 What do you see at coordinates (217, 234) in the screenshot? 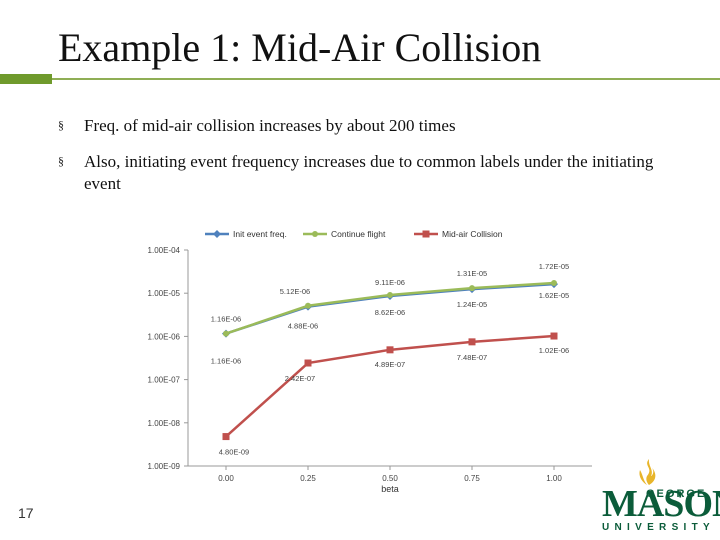
I see `diamond-marker` at bounding box center [217, 234].